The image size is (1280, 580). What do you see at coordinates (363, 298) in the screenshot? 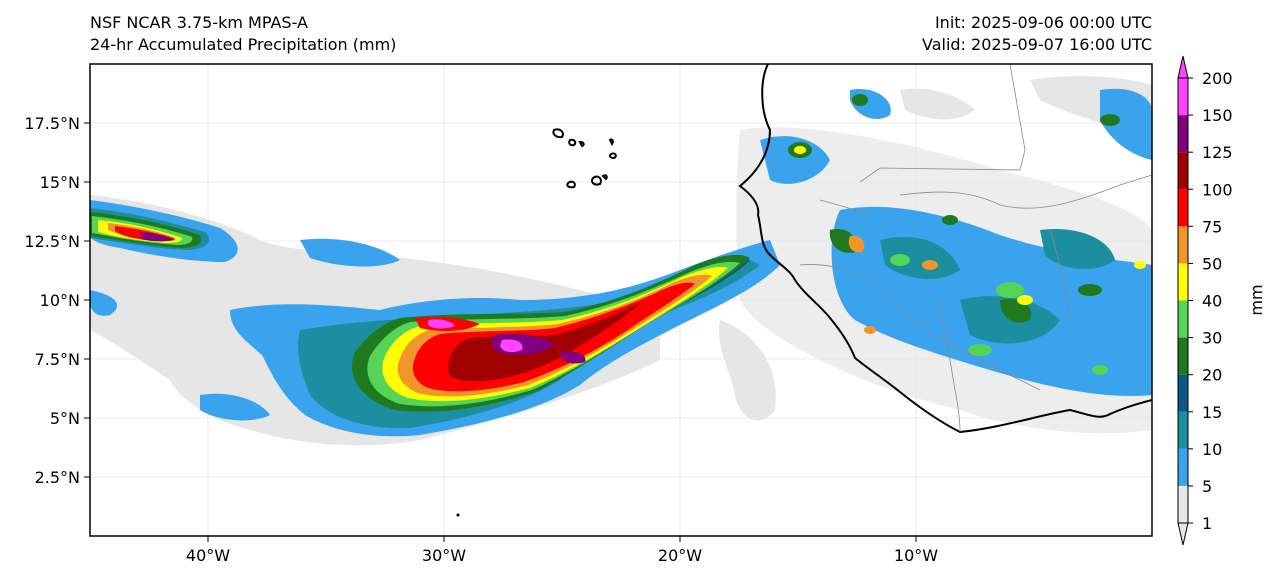
I see `precip-purple-area` at bounding box center [363, 298].